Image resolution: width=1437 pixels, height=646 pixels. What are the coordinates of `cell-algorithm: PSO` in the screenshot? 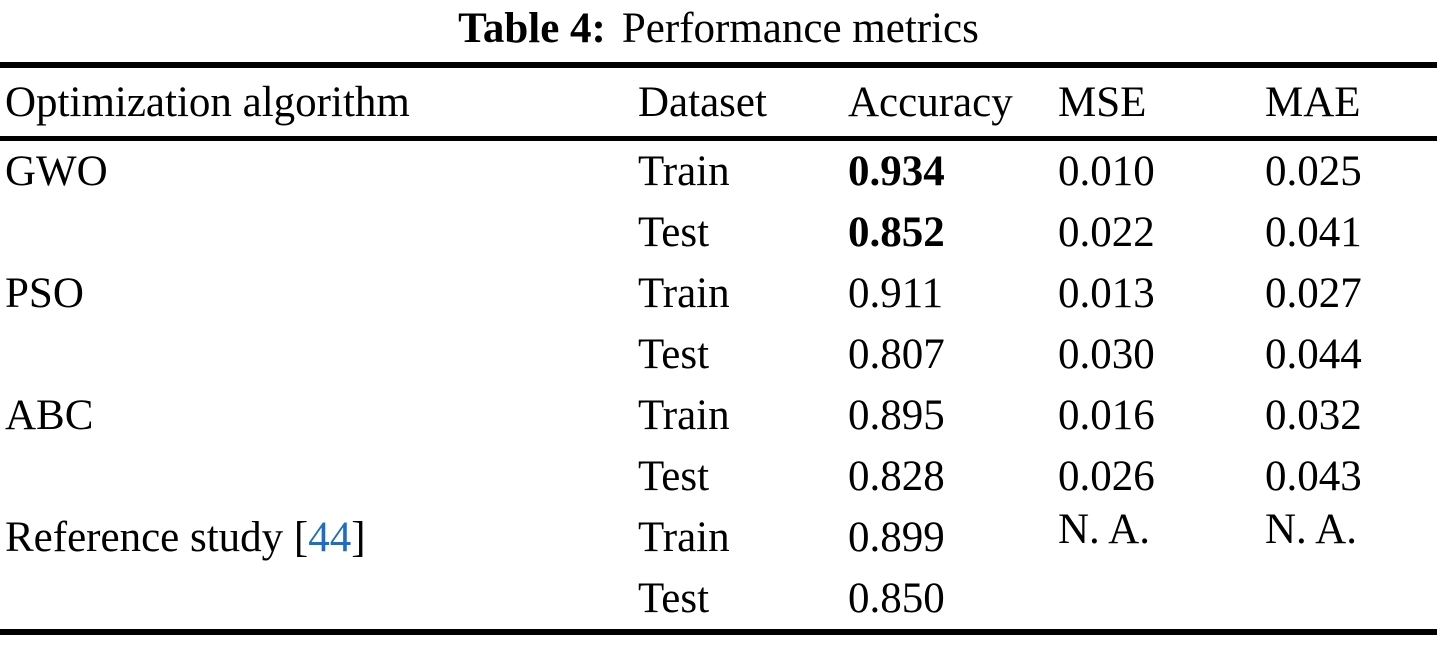 It's located at (44, 293).